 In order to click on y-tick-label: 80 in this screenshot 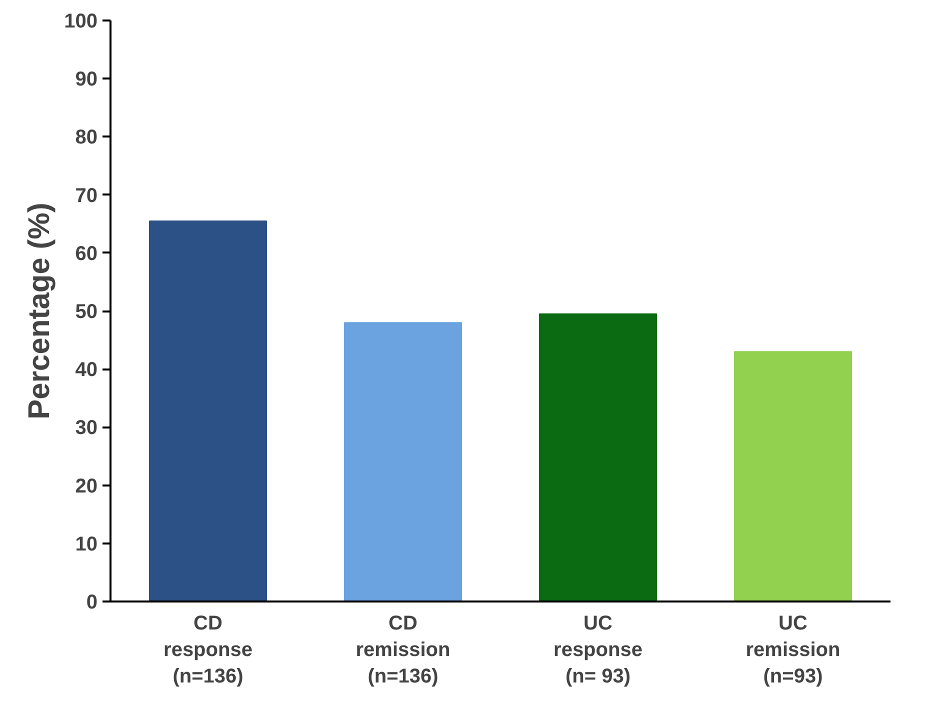, I will do `click(86, 137)`.